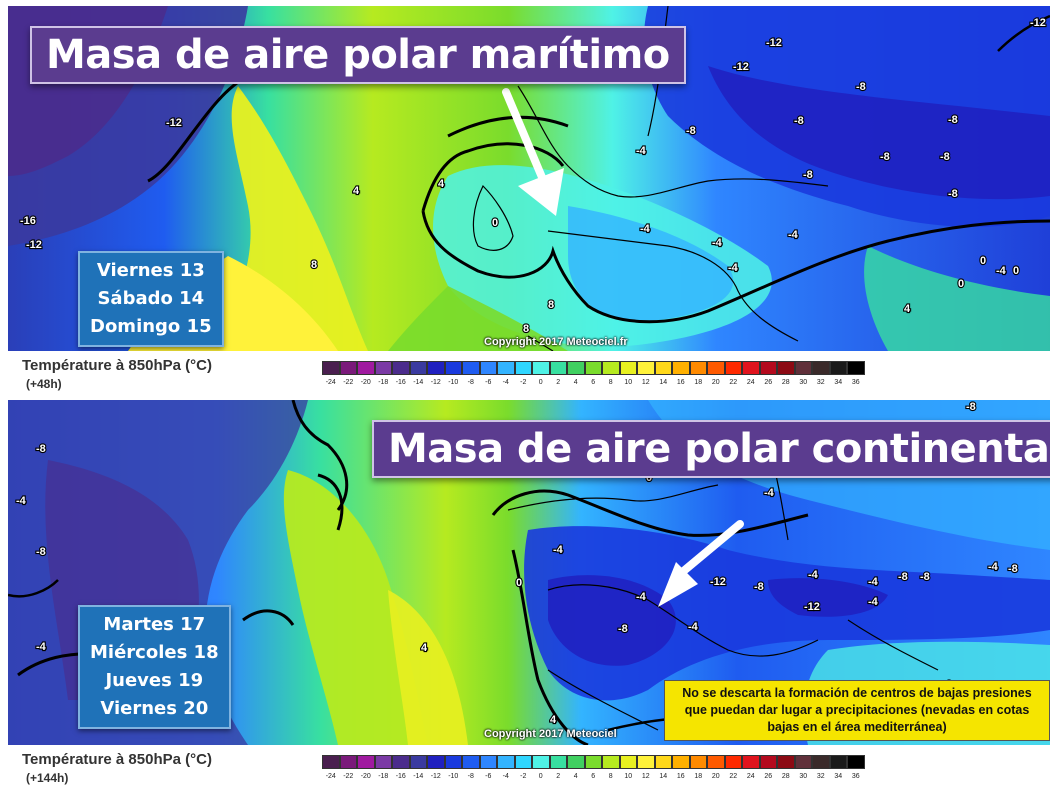 This screenshot has width=1059, height=795. What do you see at coordinates (680, 776) in the screenshot?
I see `scale-label: 16` at bounding box center [680, 776].